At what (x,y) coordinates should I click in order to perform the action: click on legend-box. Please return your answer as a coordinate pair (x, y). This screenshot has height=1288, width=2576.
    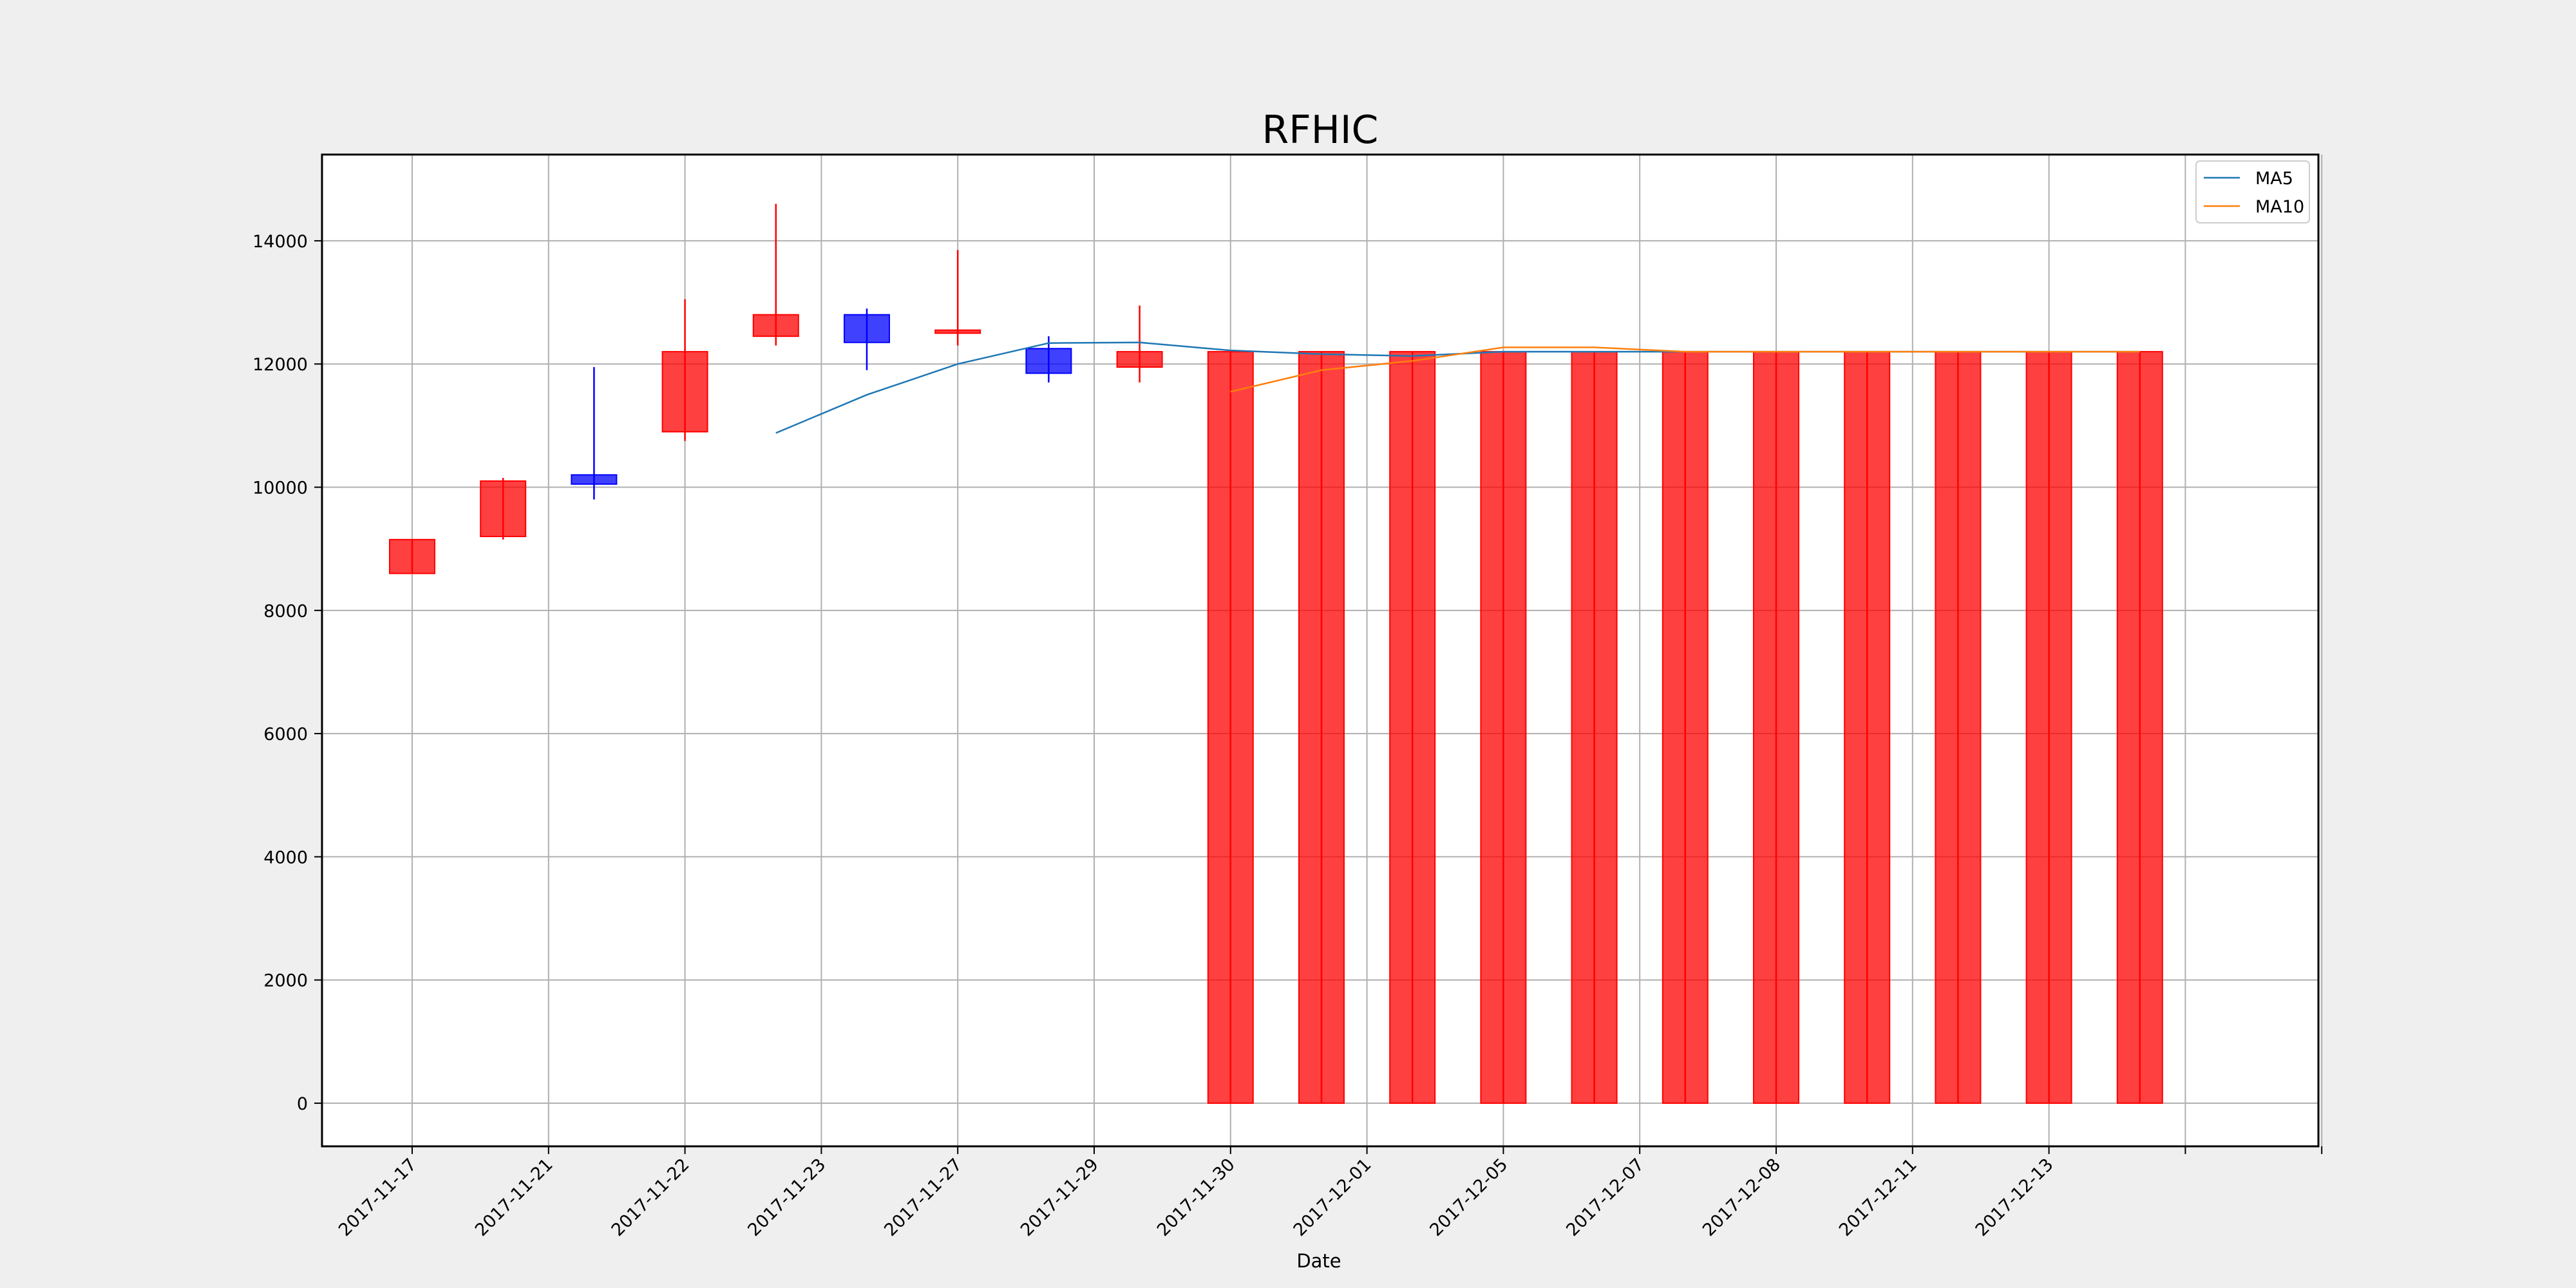
    Looking at the image, I should click on (2252, 191).